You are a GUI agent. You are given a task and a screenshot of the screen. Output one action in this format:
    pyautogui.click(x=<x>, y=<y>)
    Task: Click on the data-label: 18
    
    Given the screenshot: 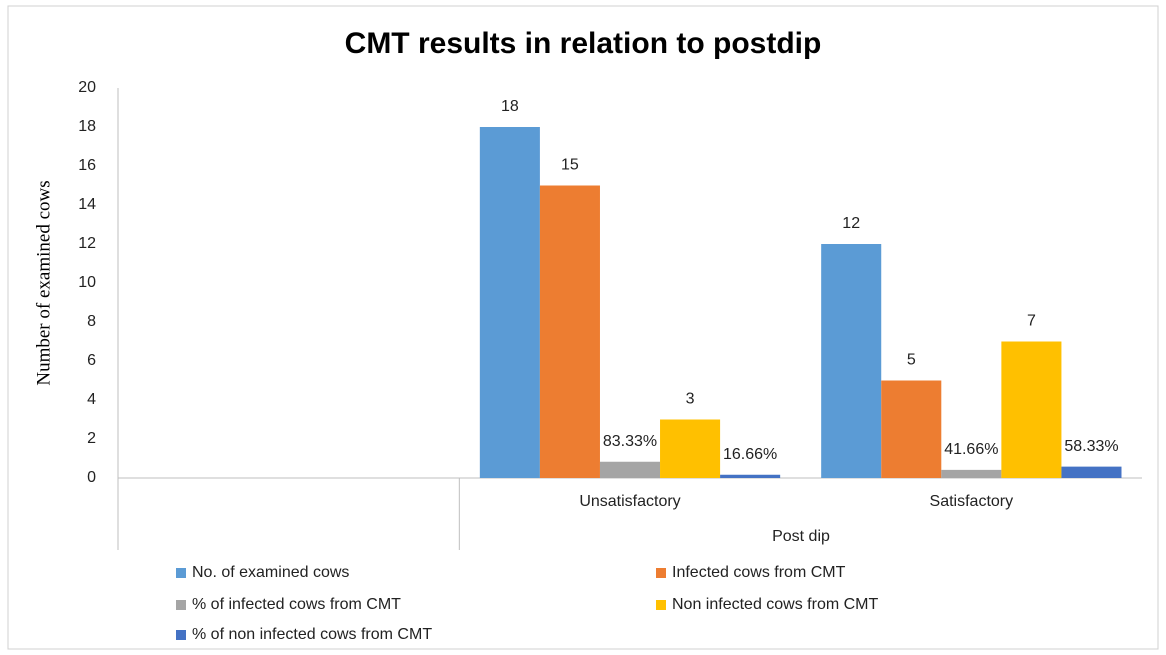 What is the action you would take?
    pyautogui.click(x=510, y=106)
    